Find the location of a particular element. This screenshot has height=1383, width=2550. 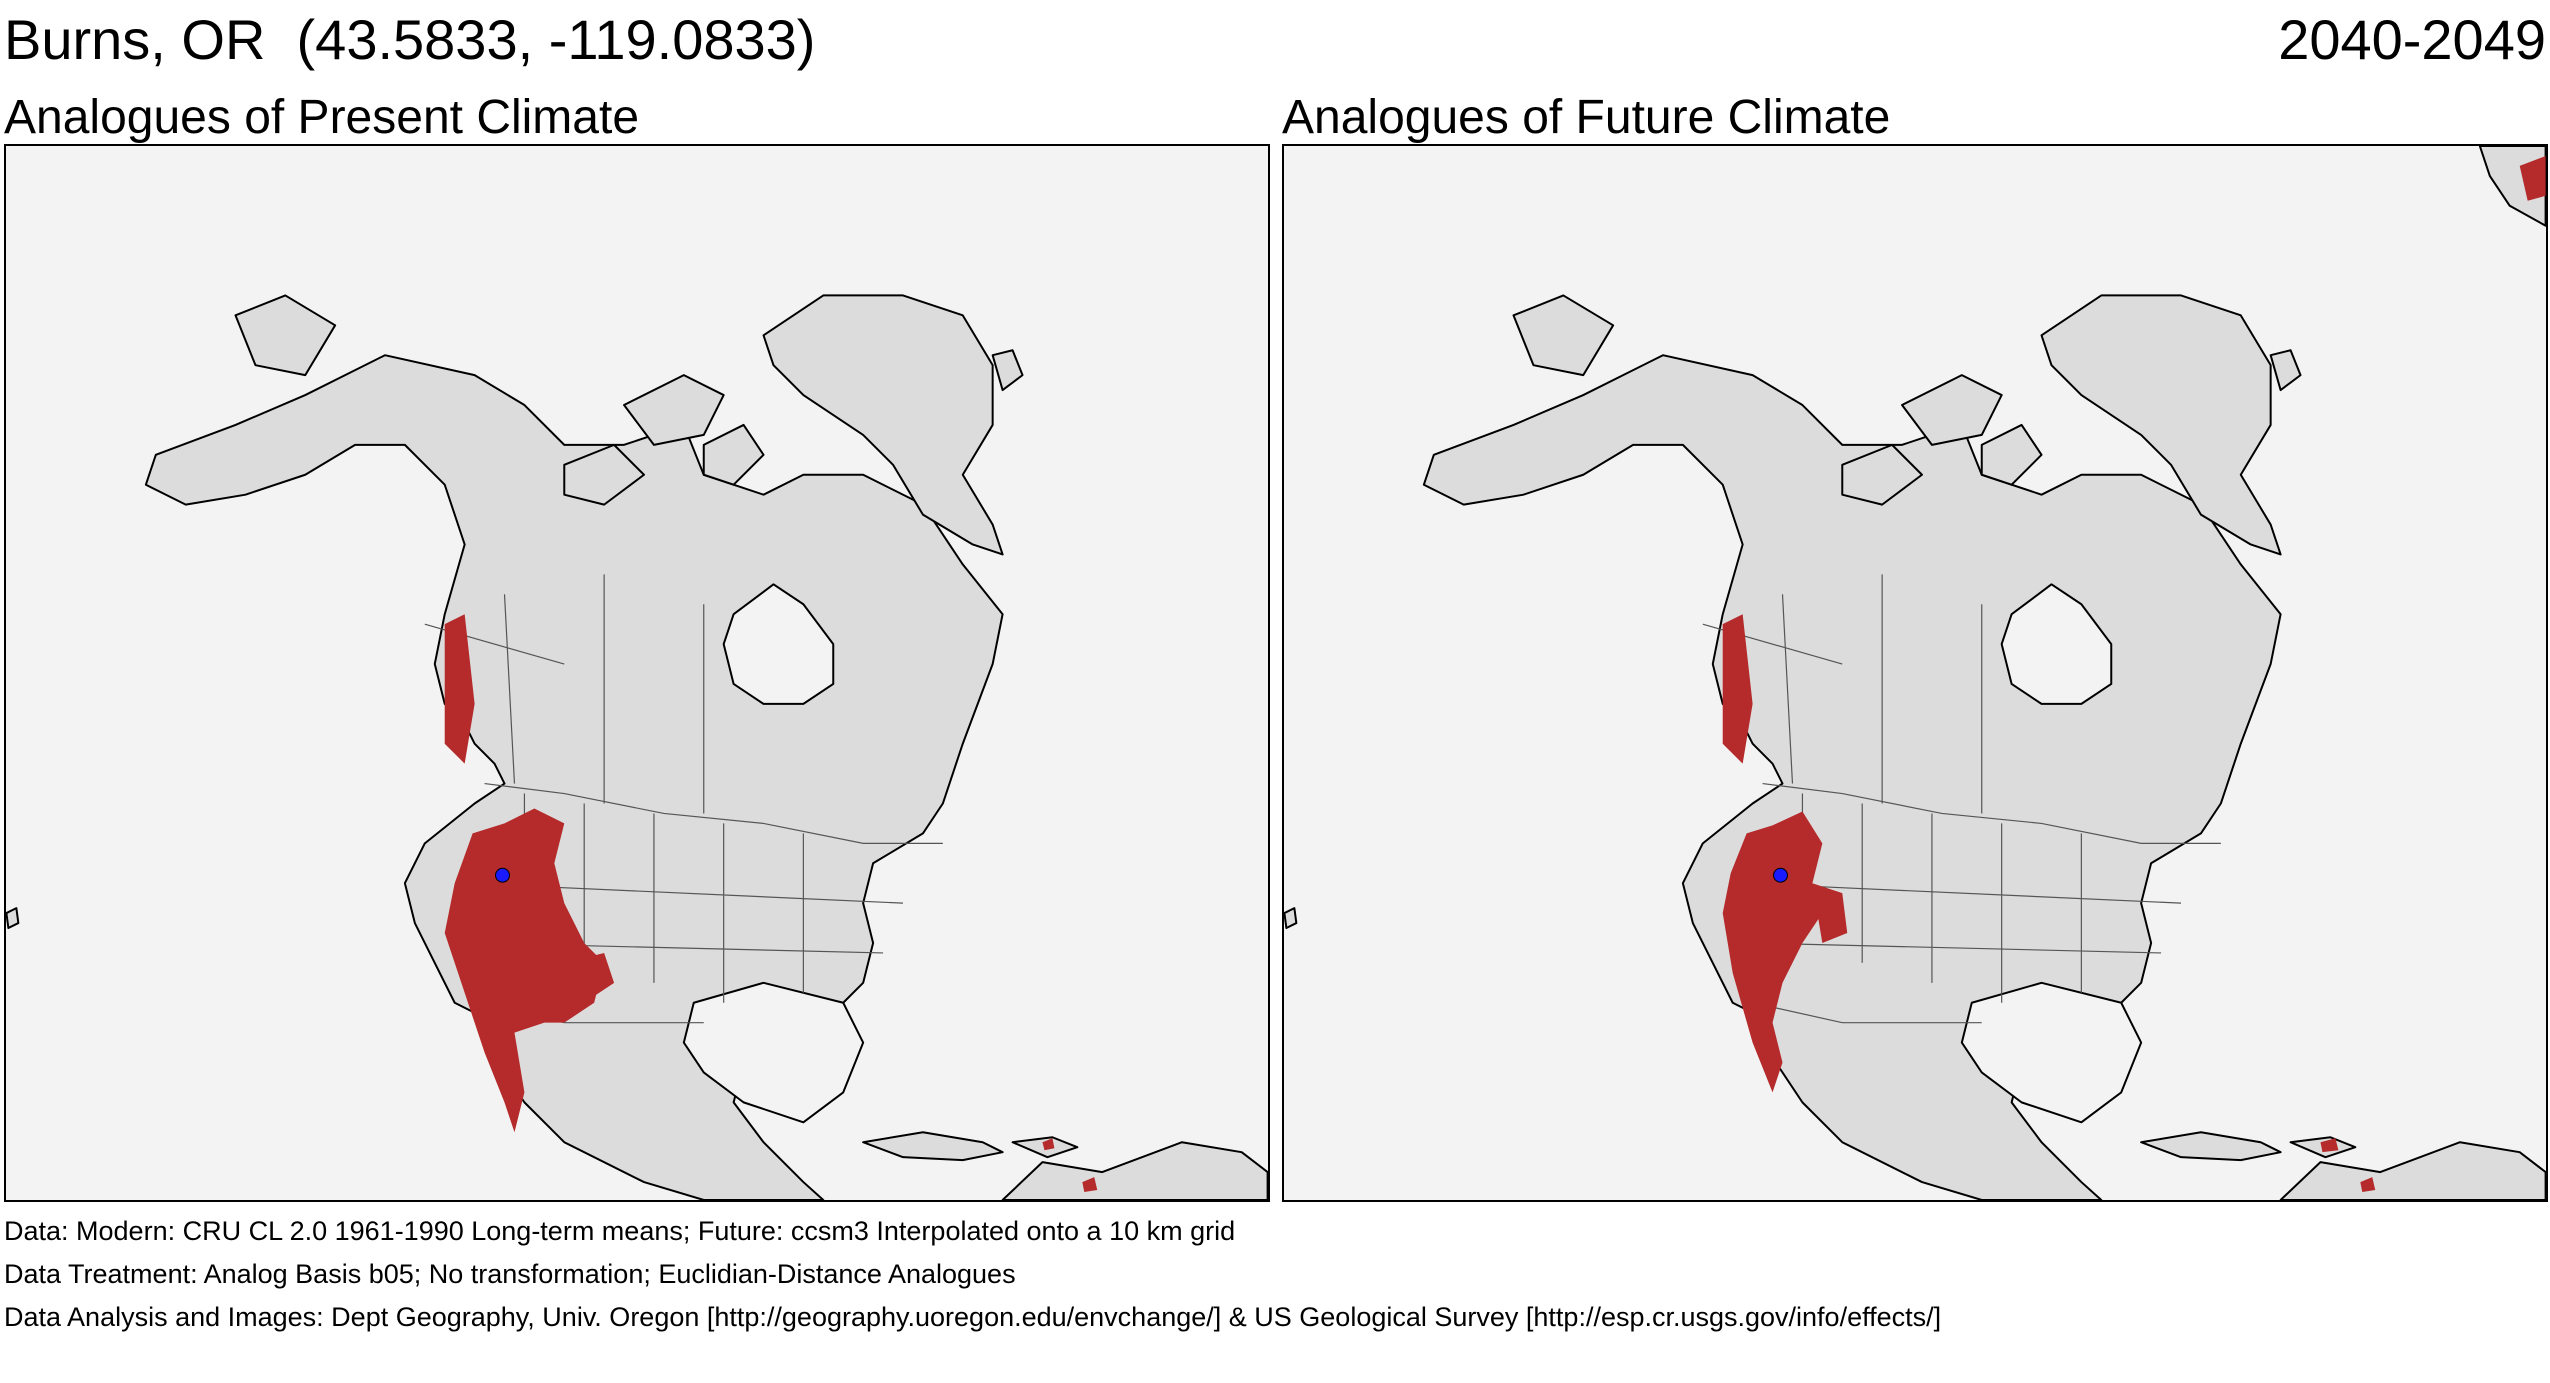

analog-regions is located at coordinates (771, 903).